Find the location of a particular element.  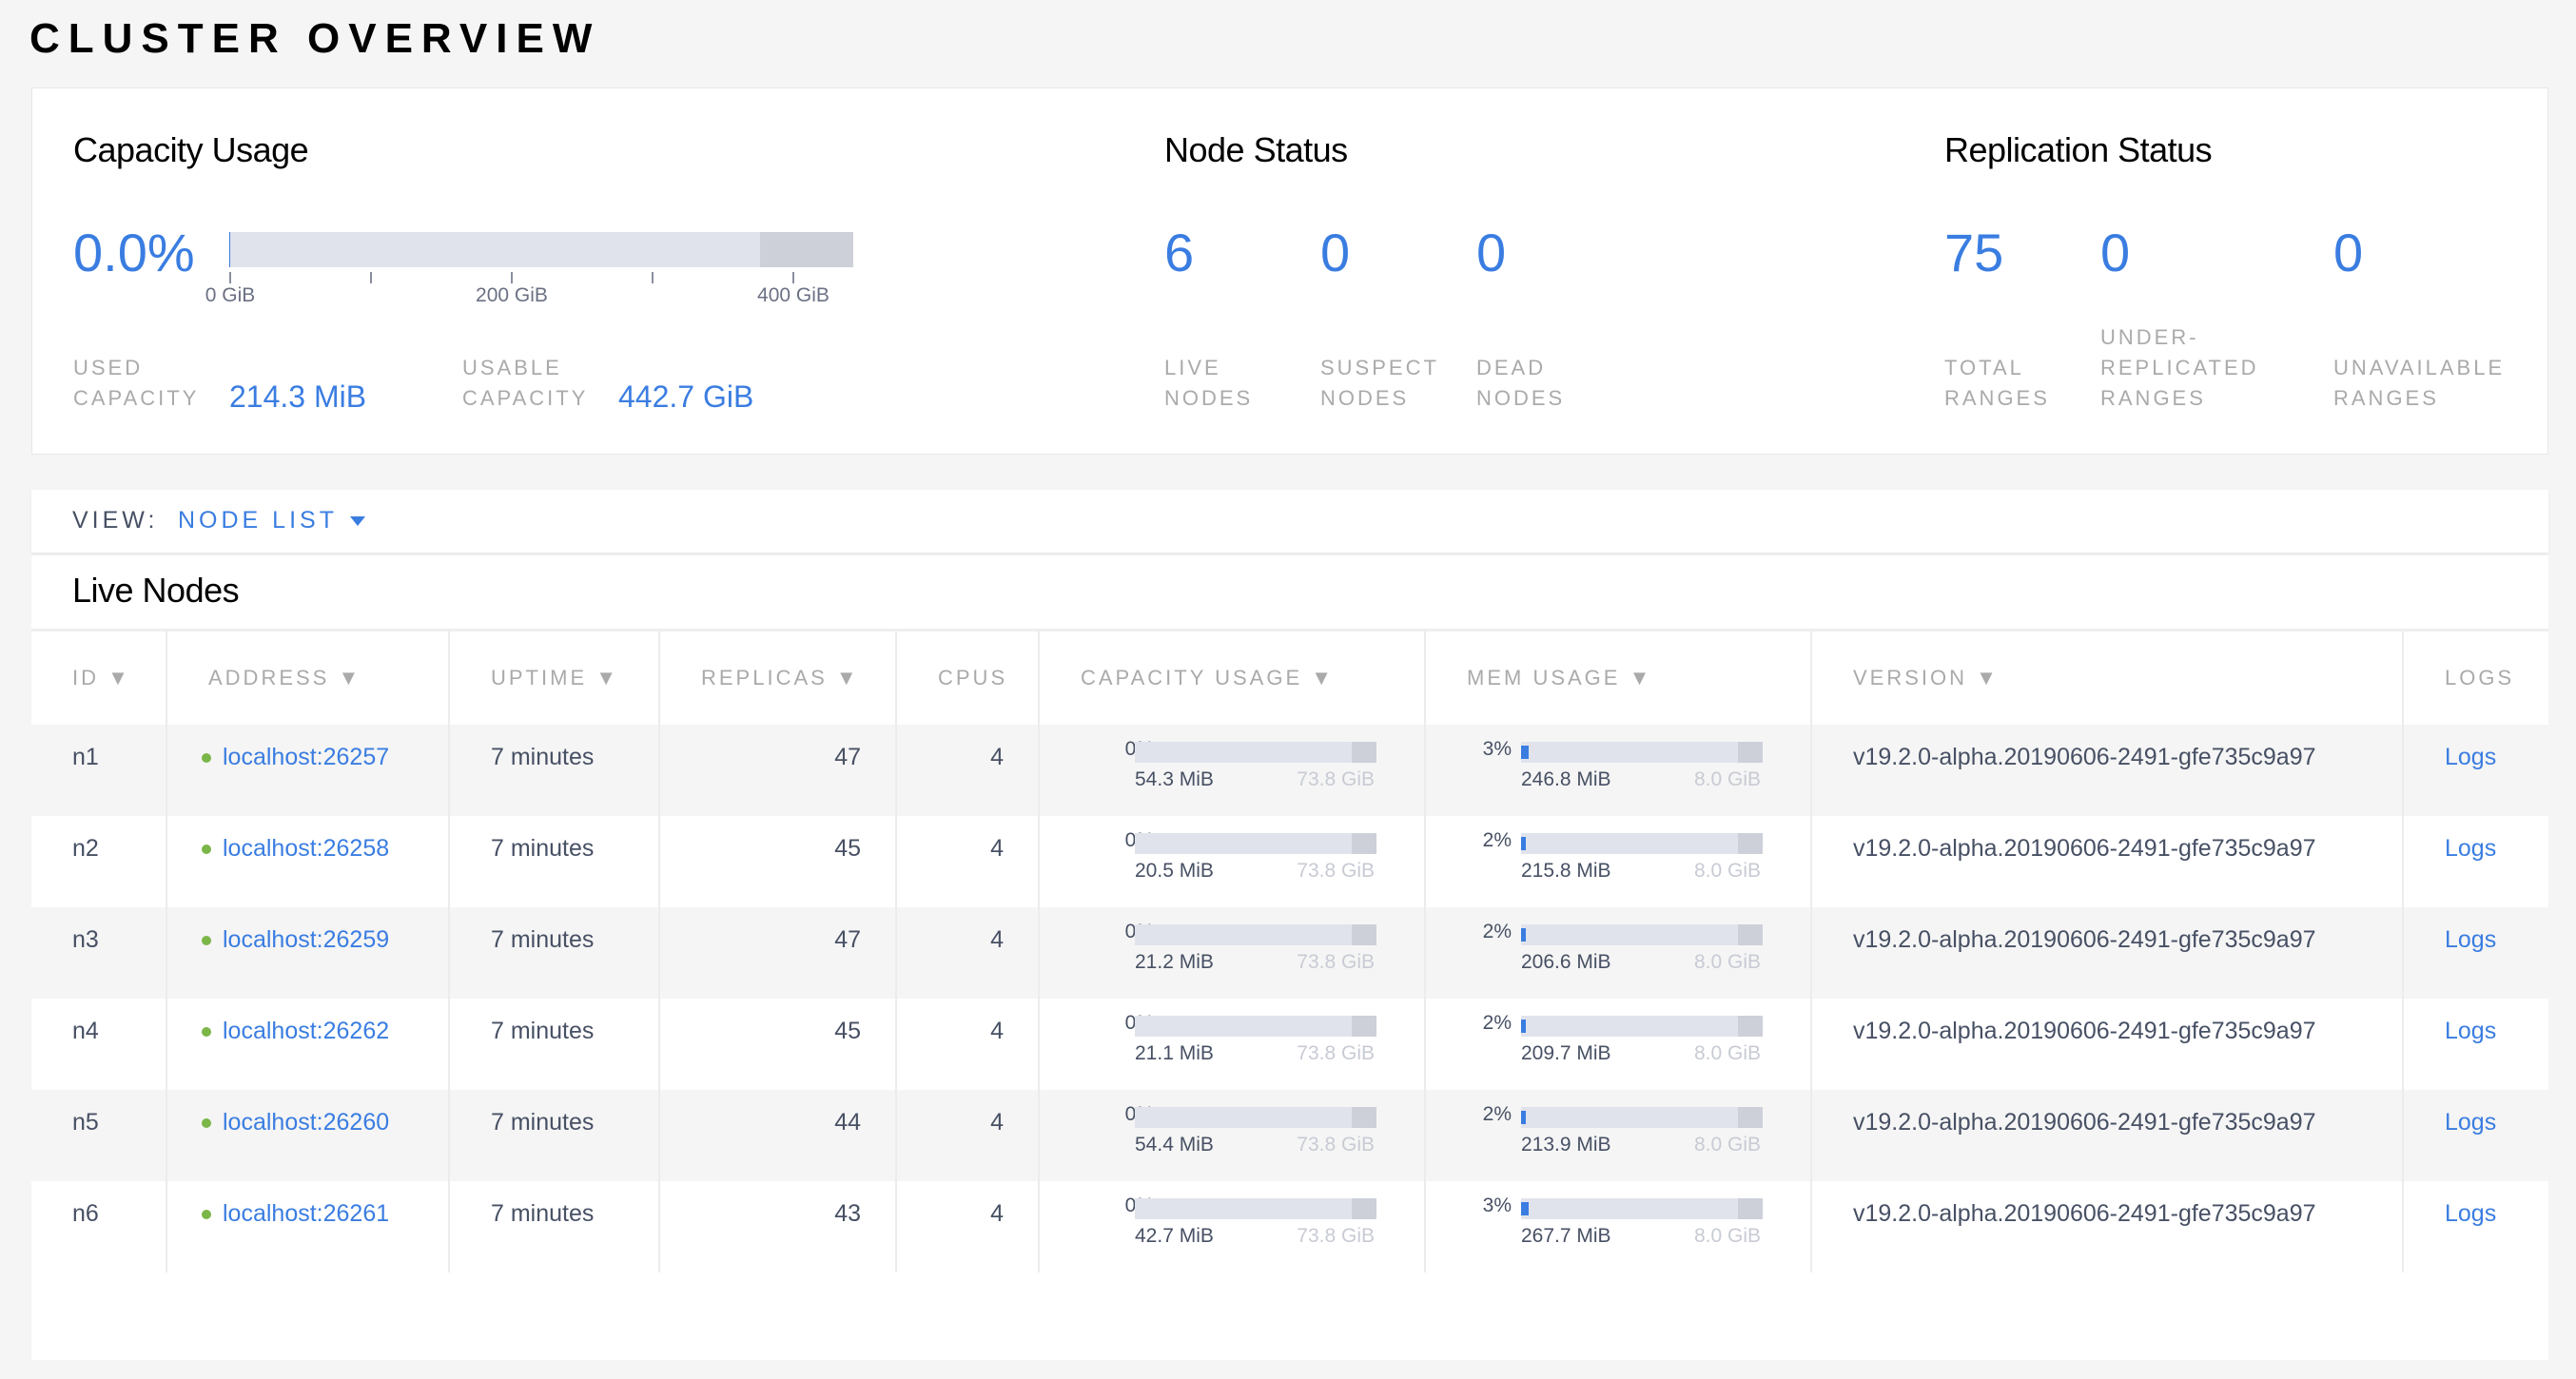

mem-bar-reserved is located at coordinates (1751, 844).